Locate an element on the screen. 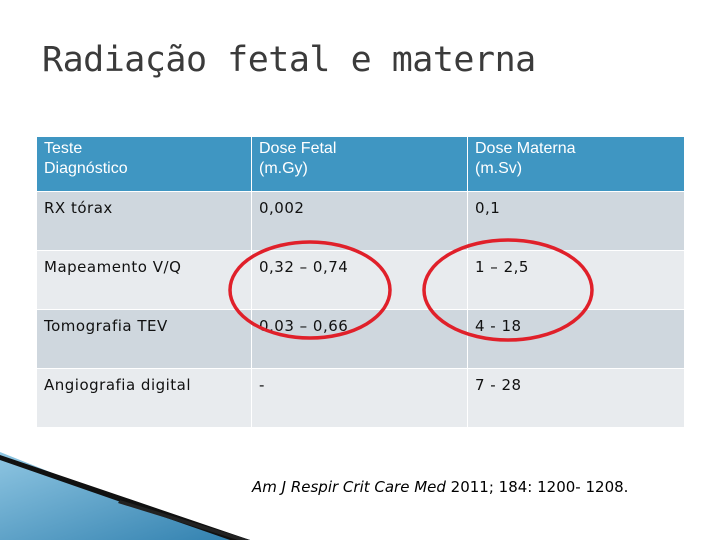  cell-fetal: 0,32 – 0,74 is located at coordinates (359, 280).